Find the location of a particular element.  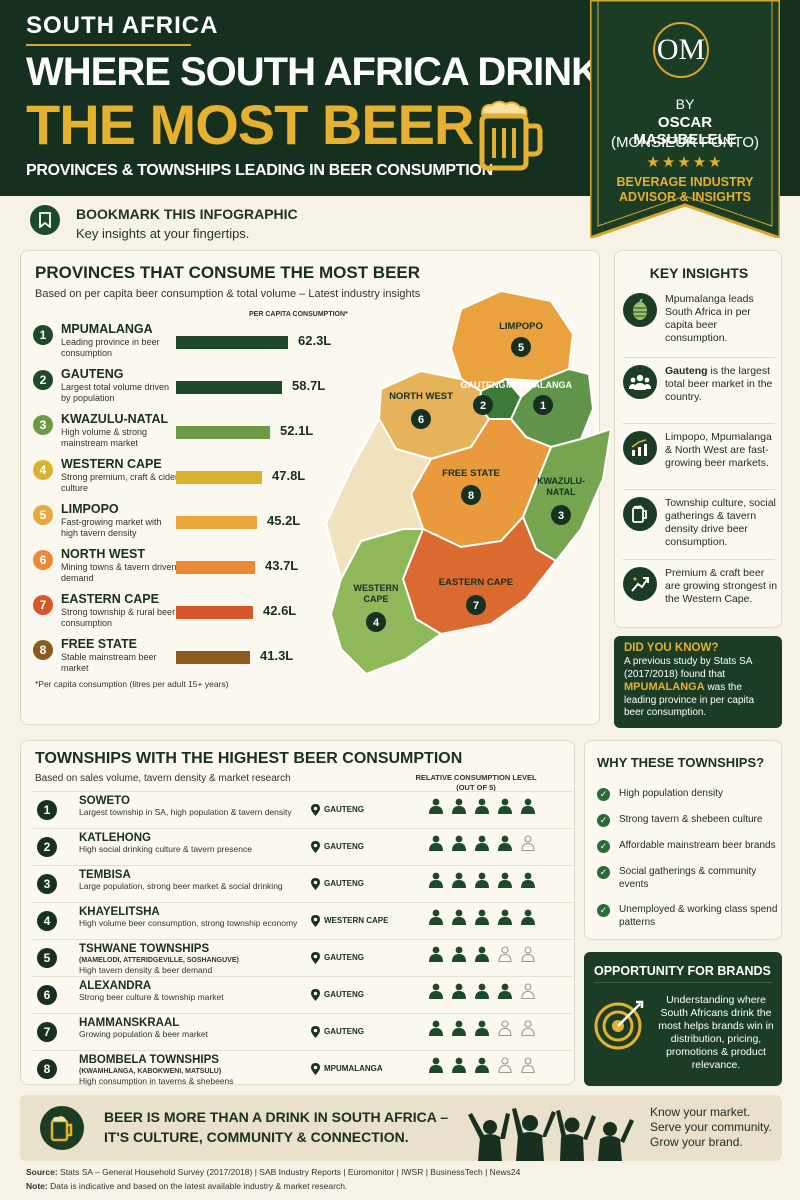

rank-badge: 7 is located at coordinates (47, 1032).